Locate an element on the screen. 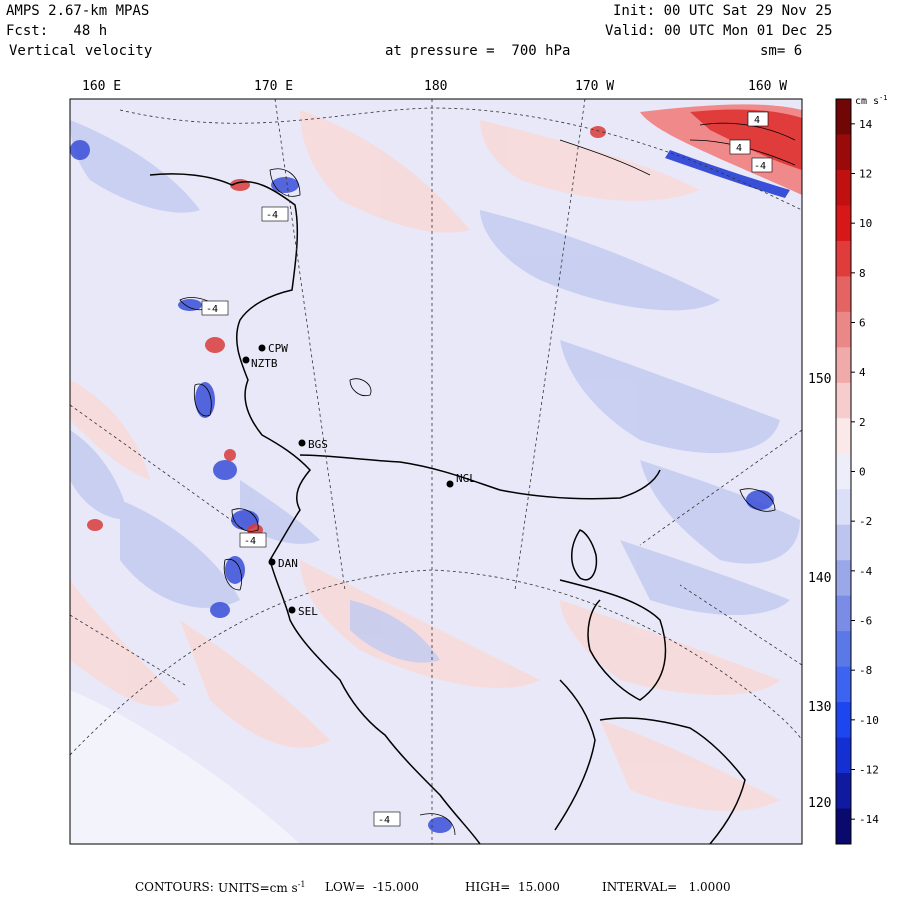  lon-label-170e: 170 E is located at coordinates (273, 86).